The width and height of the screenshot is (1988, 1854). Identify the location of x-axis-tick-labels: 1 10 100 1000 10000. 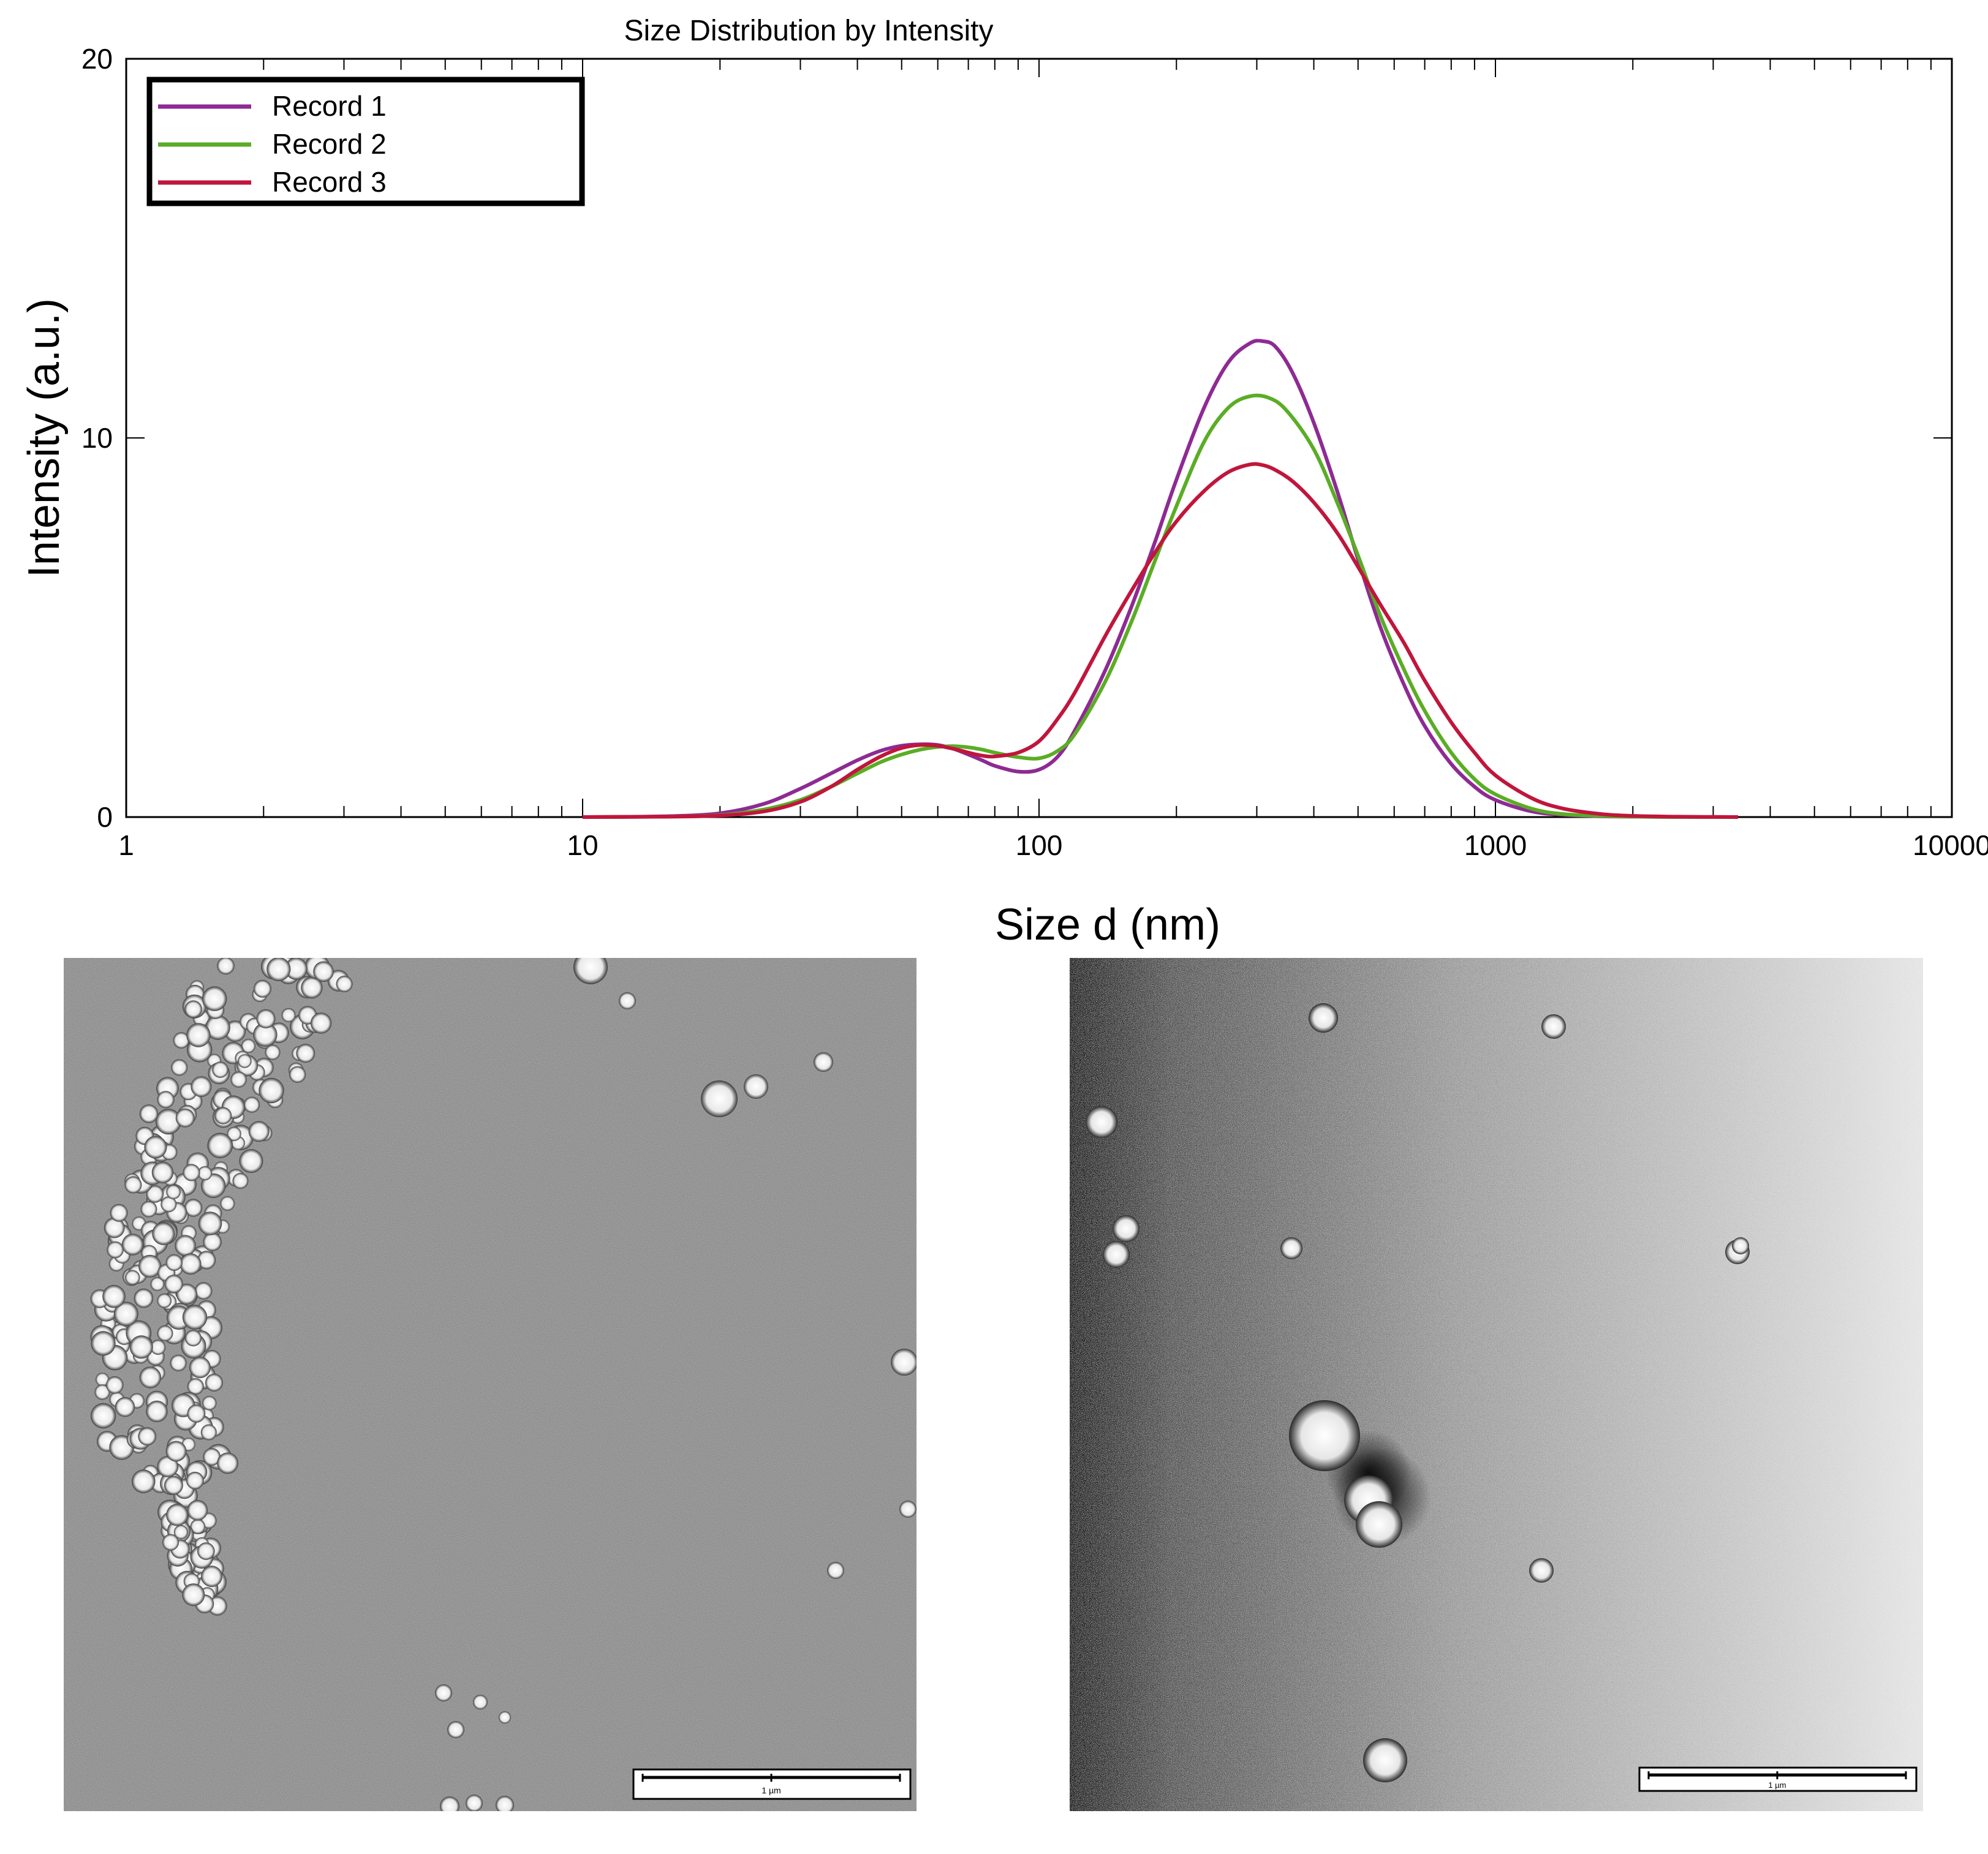
(1053, 845).